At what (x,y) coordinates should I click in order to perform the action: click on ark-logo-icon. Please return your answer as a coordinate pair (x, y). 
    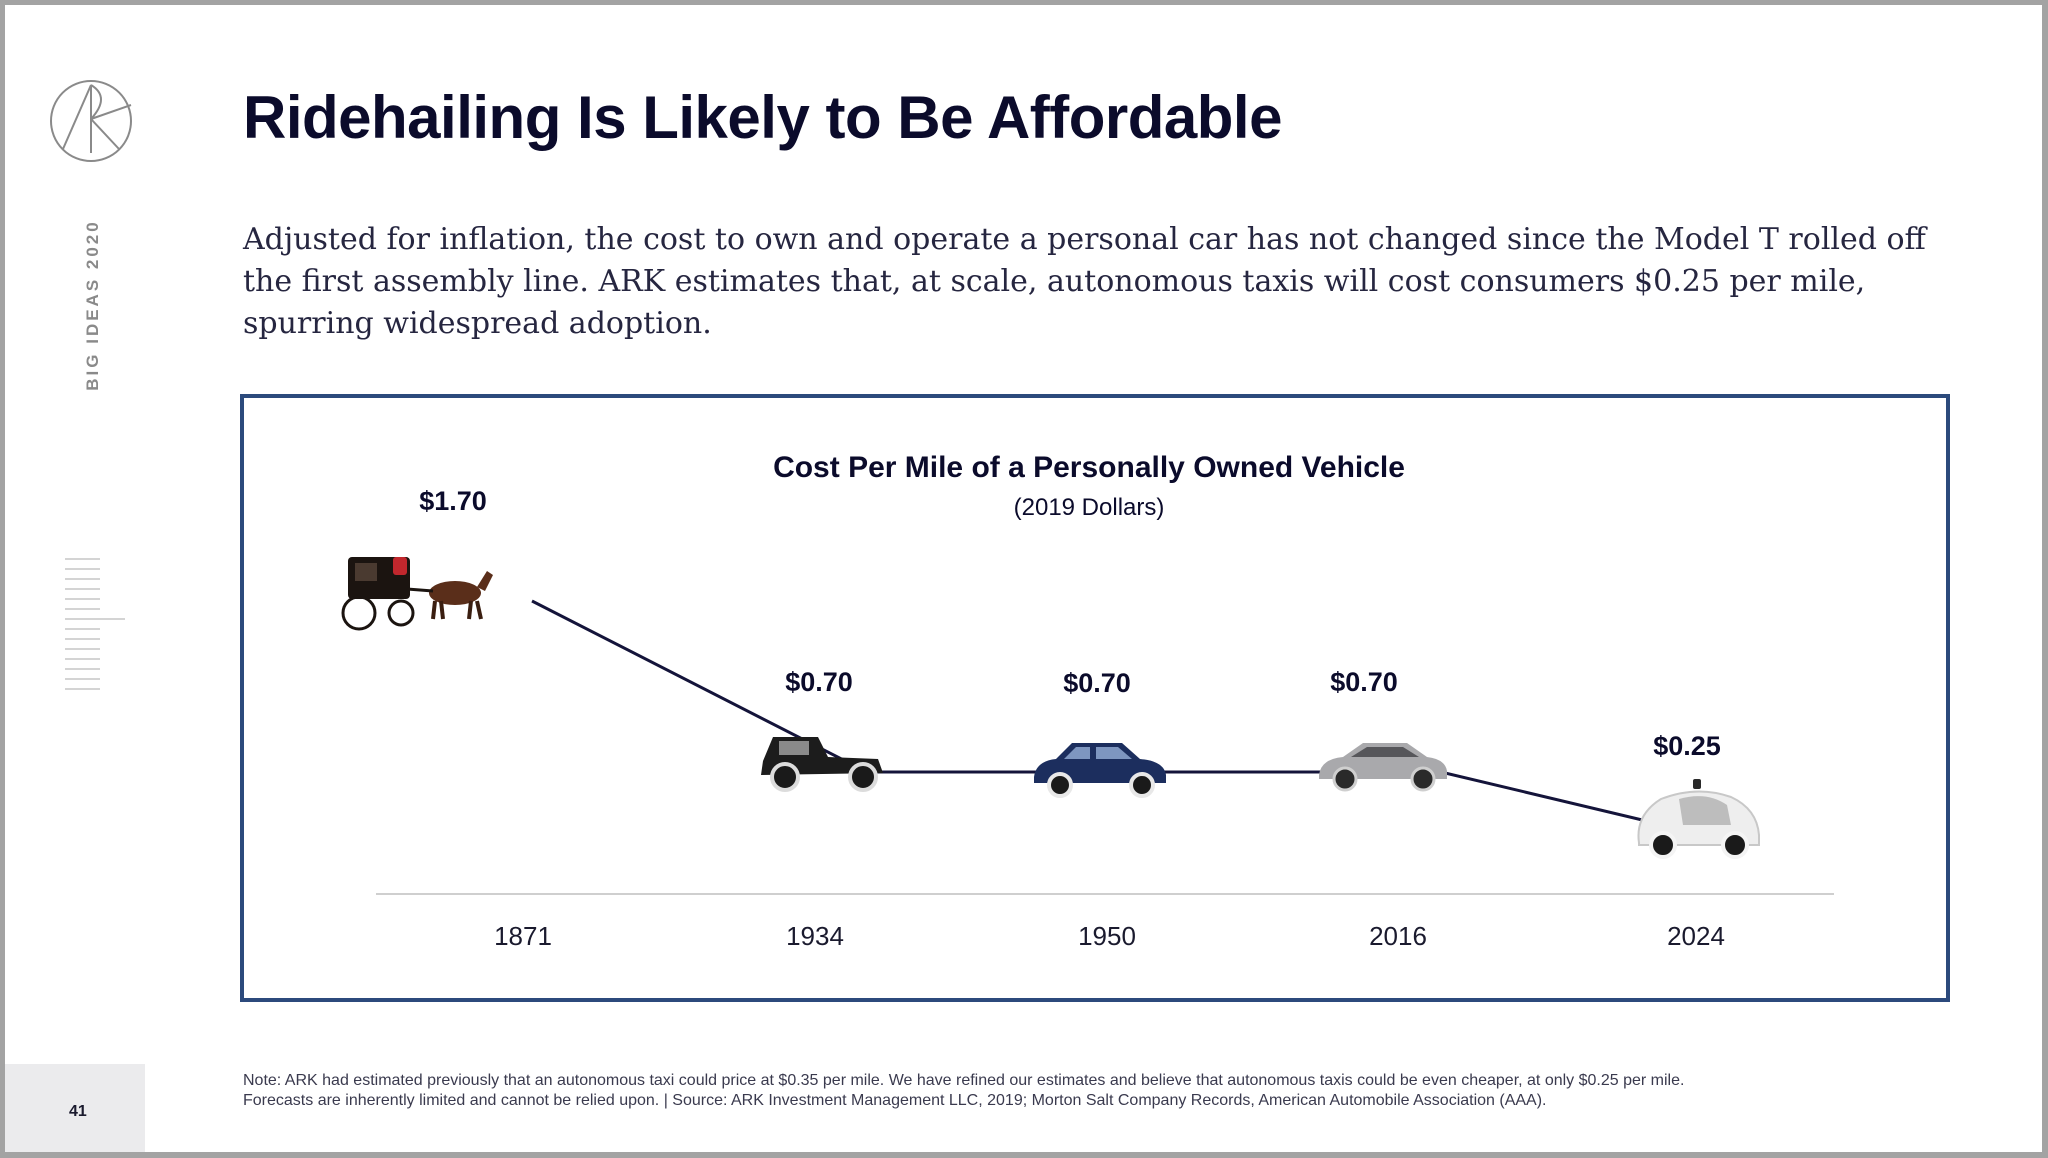
    Looking at the image, I should click on (91, 121).